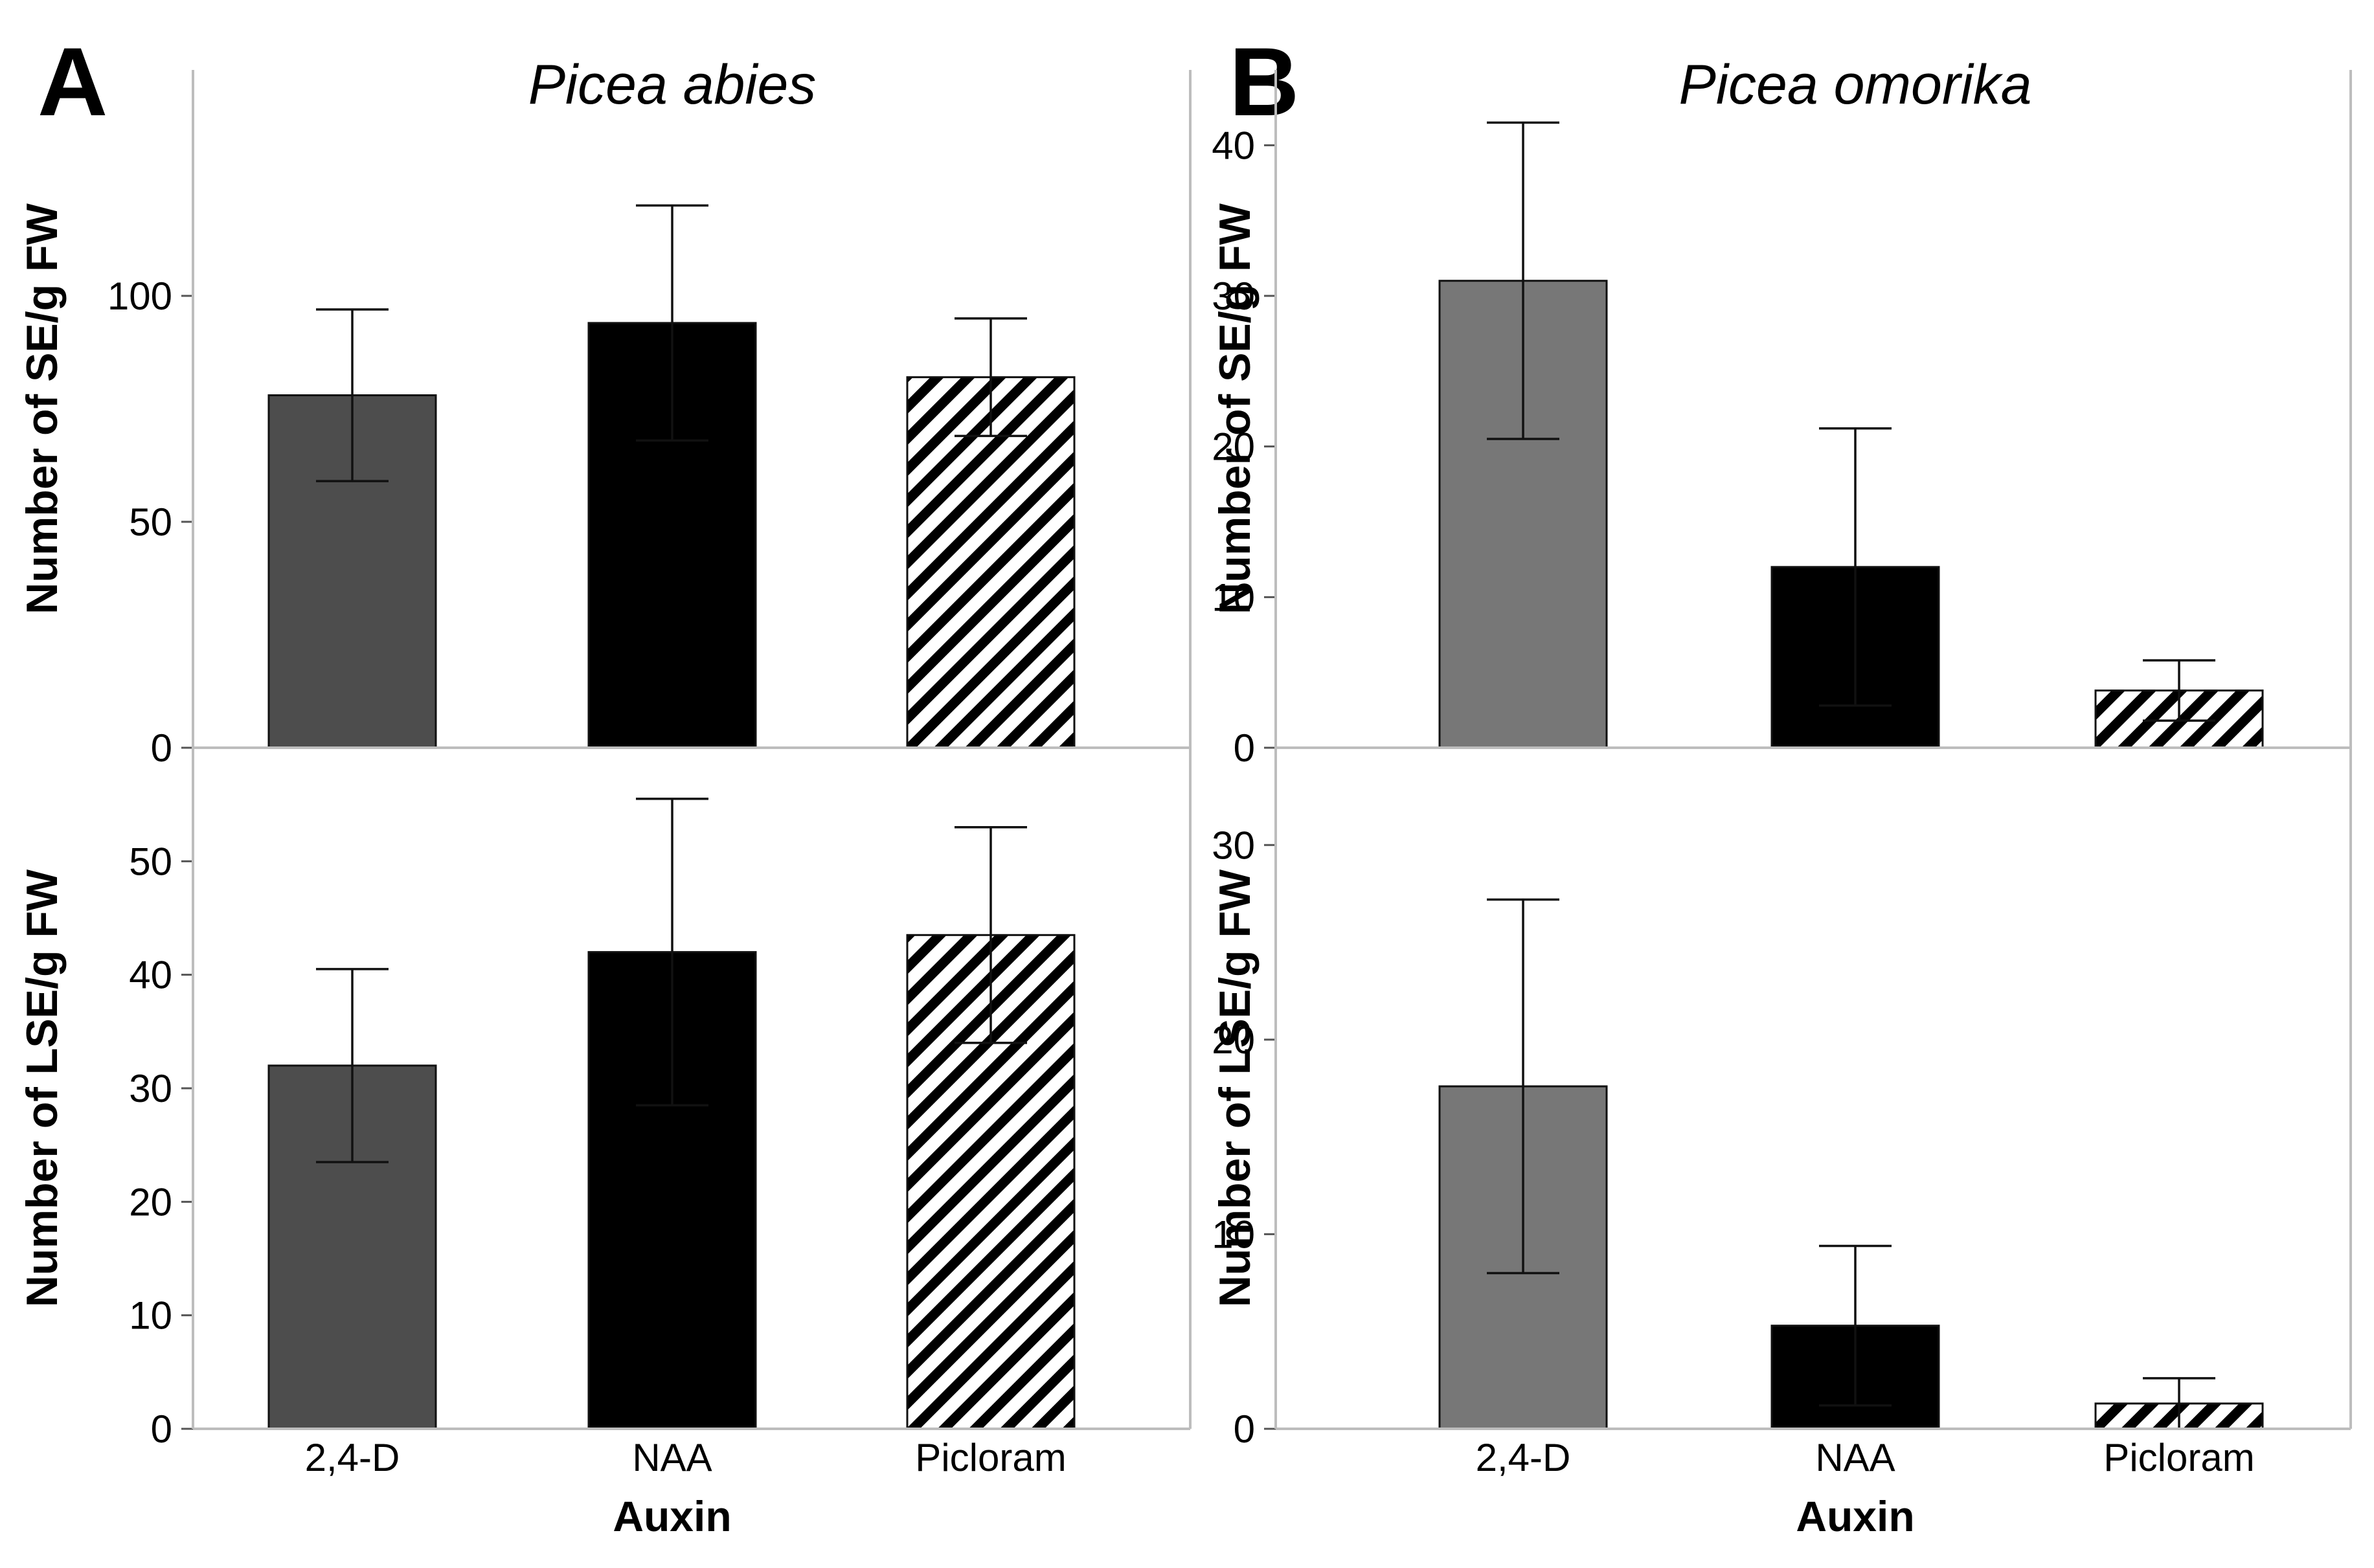 This screenshot has width=2374, height=1568. What do you see at coordinates (991, 1457) in the screenshot?
I see `panel-a-category-label-2: Picloram` at bounding box center [991, 1457].